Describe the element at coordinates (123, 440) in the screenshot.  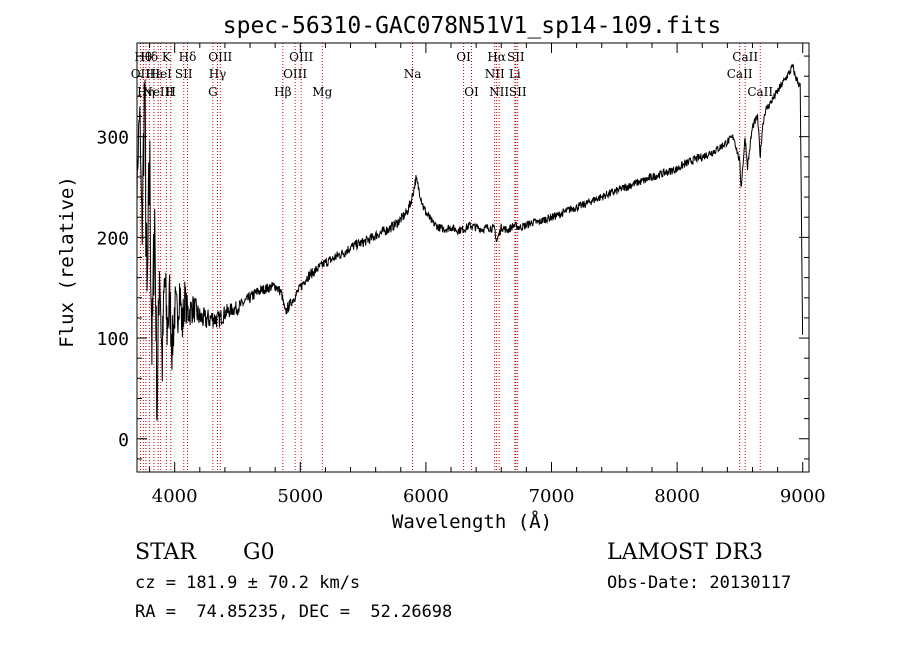
I see `y-tick-label-0: 0` at that location.